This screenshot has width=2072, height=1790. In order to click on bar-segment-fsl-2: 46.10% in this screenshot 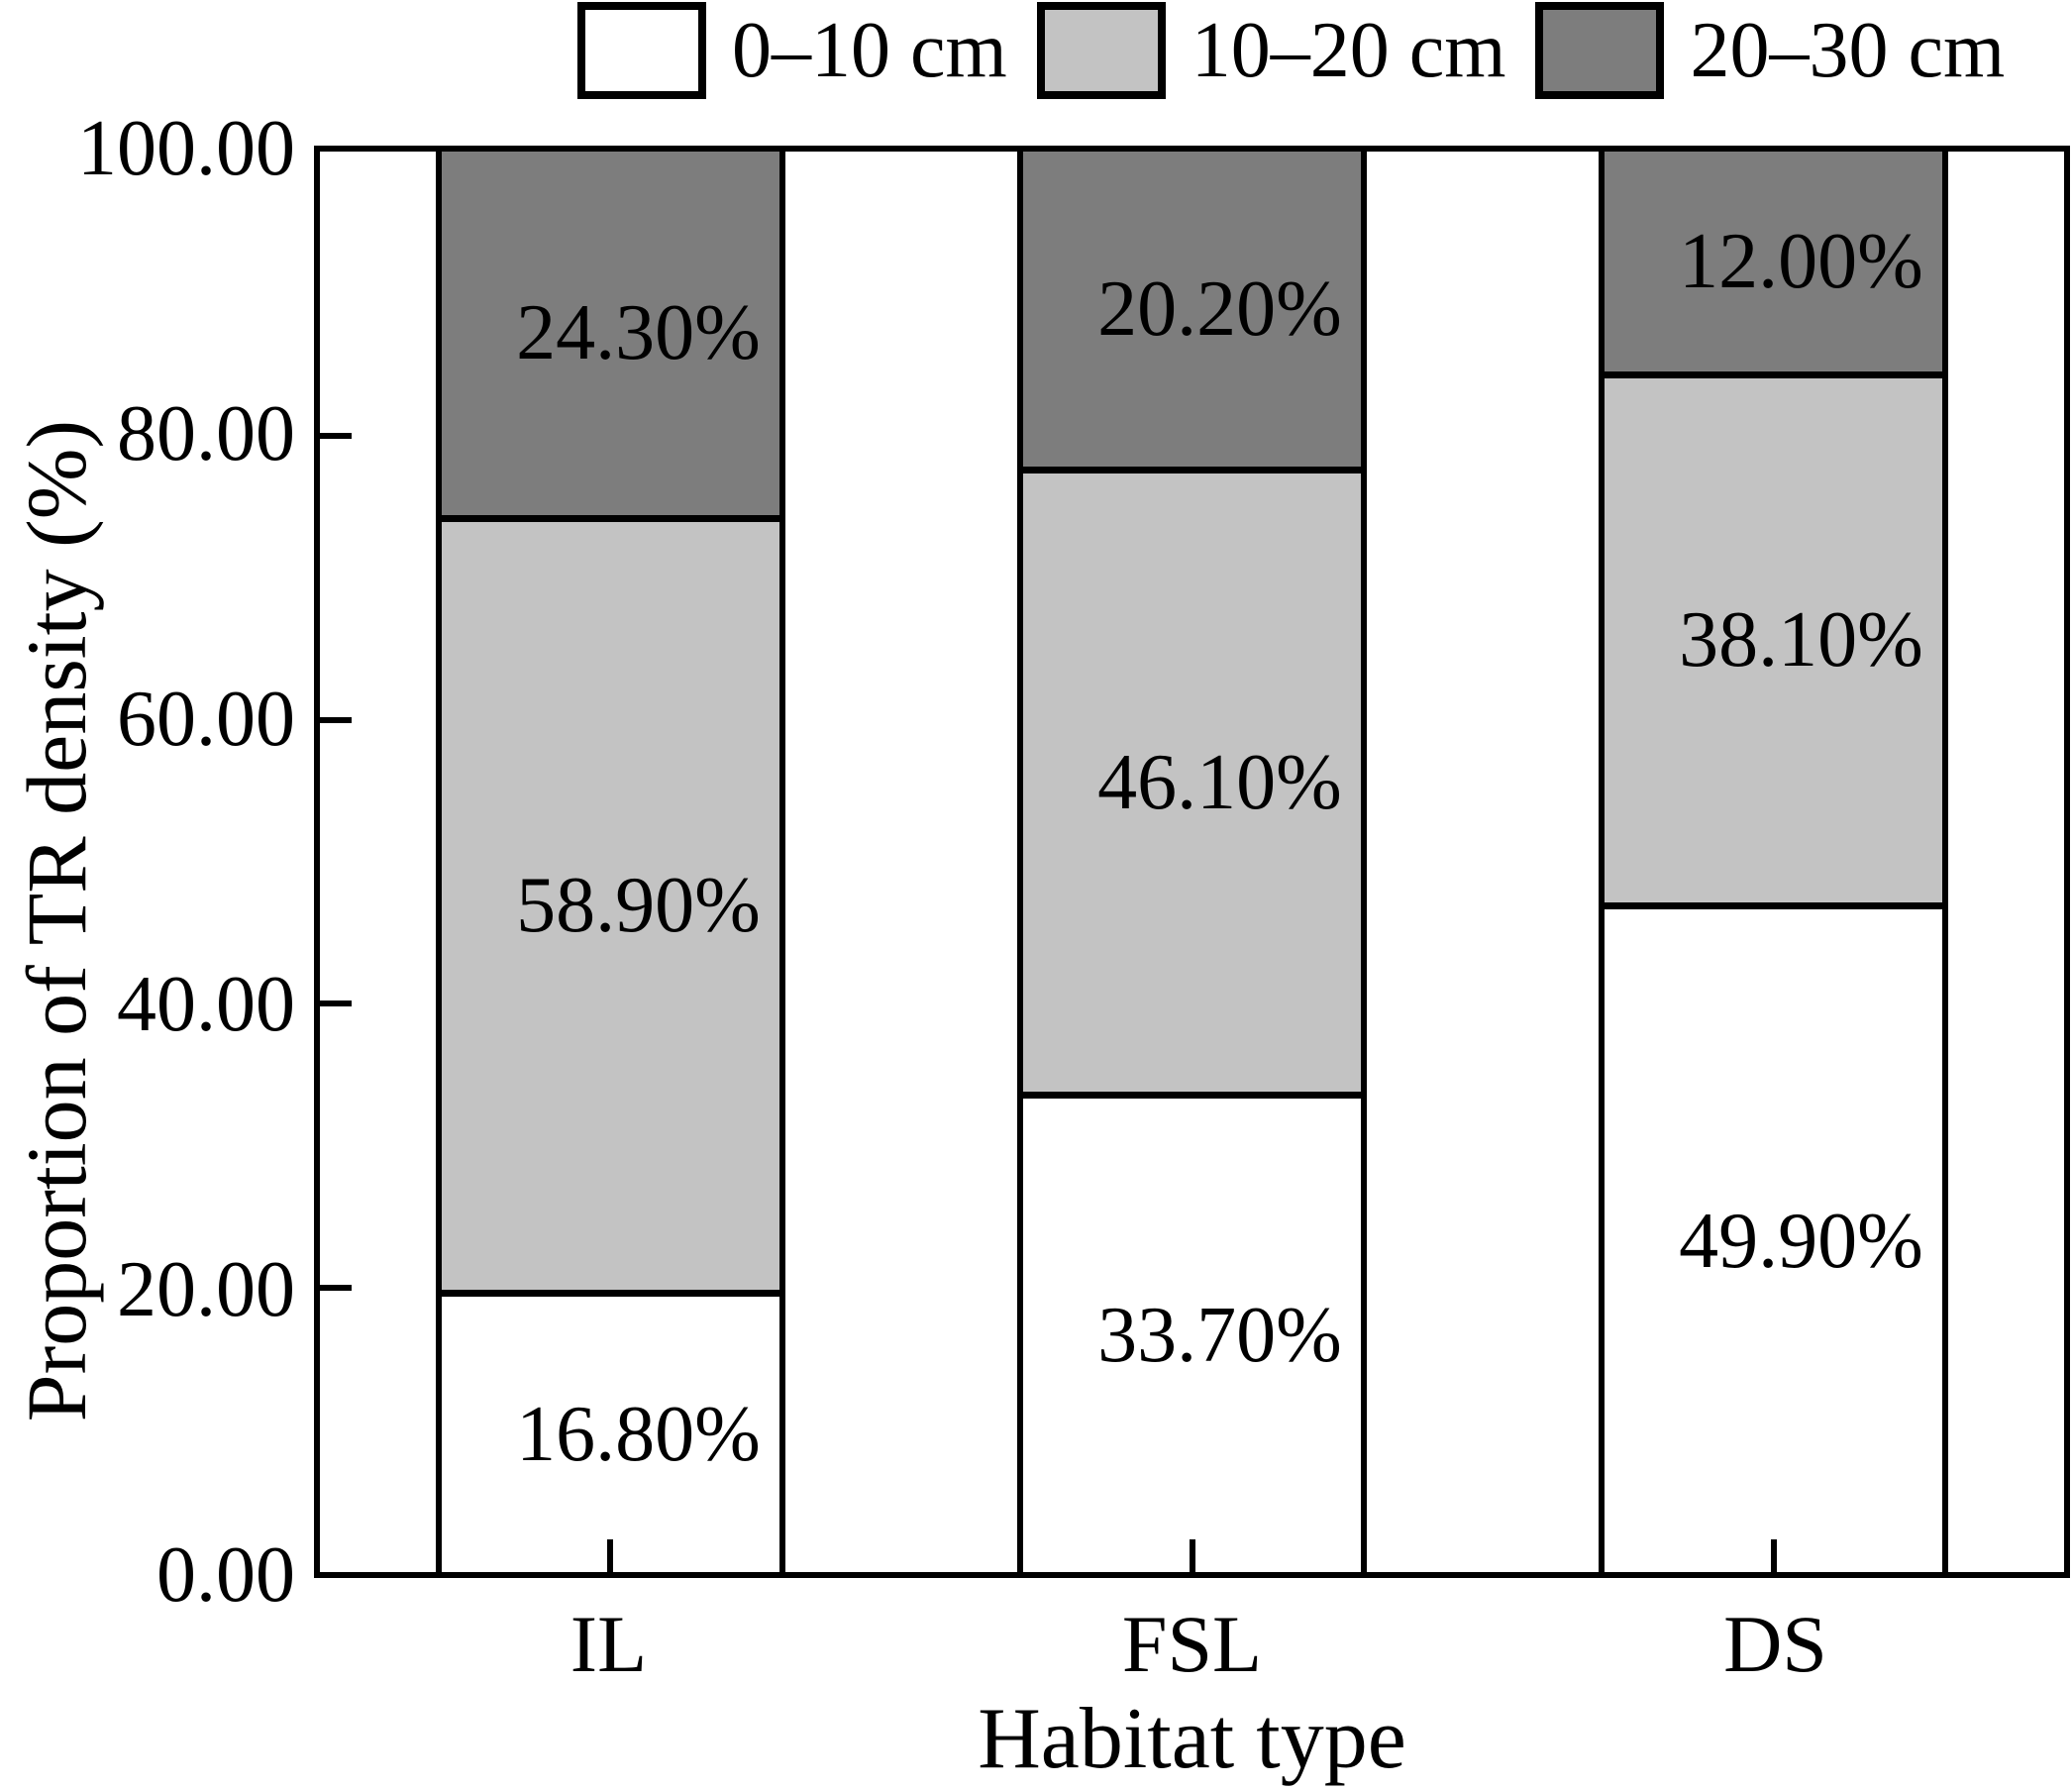, I will do `click(1192, 780)`.